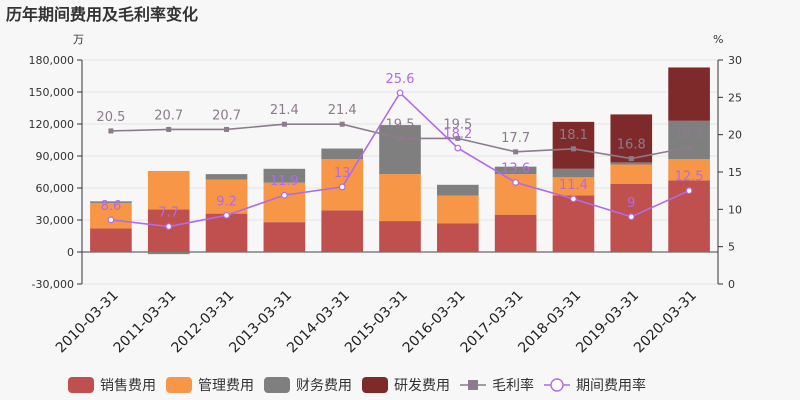 Image resolution: width=800 pixels, height=400 pixels. Describe the element at coordinates (52, 124) in the screenshot. I see `y-left-tick-label: 120,000` at that location.